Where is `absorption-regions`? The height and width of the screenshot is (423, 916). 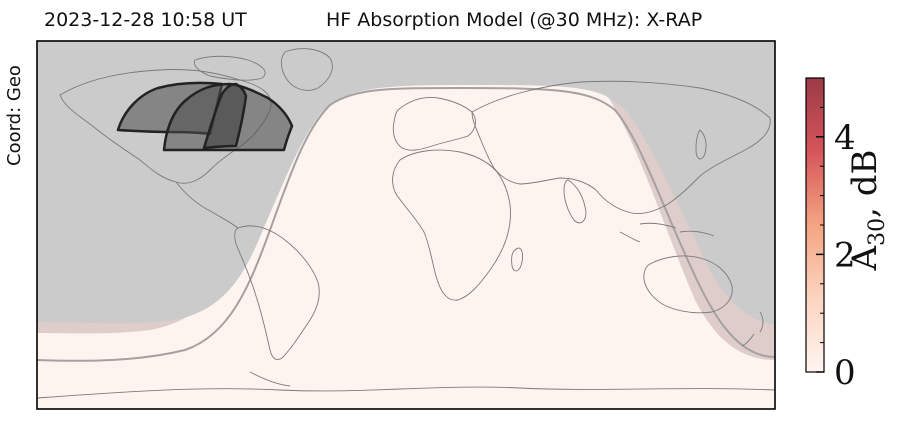 absorption-regions is located at coordinates (205, 116).